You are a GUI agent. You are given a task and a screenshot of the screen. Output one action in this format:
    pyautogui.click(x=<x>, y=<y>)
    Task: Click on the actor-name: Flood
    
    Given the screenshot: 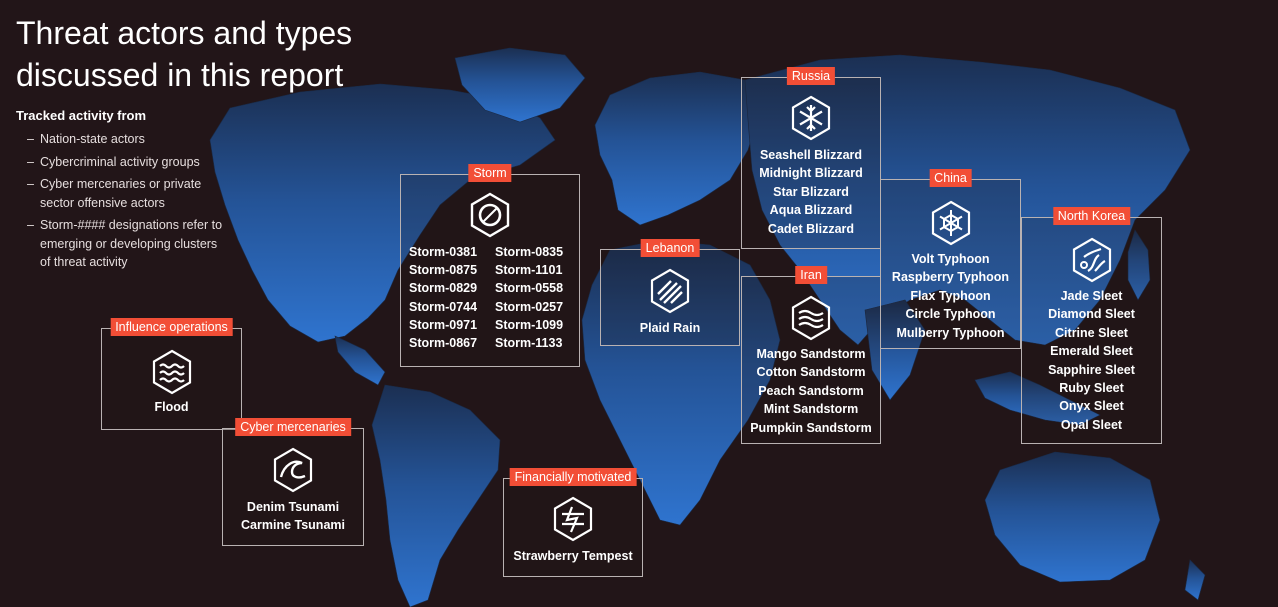 What is the action you would take?
    pyautogui.click(x=171, y=407)
    